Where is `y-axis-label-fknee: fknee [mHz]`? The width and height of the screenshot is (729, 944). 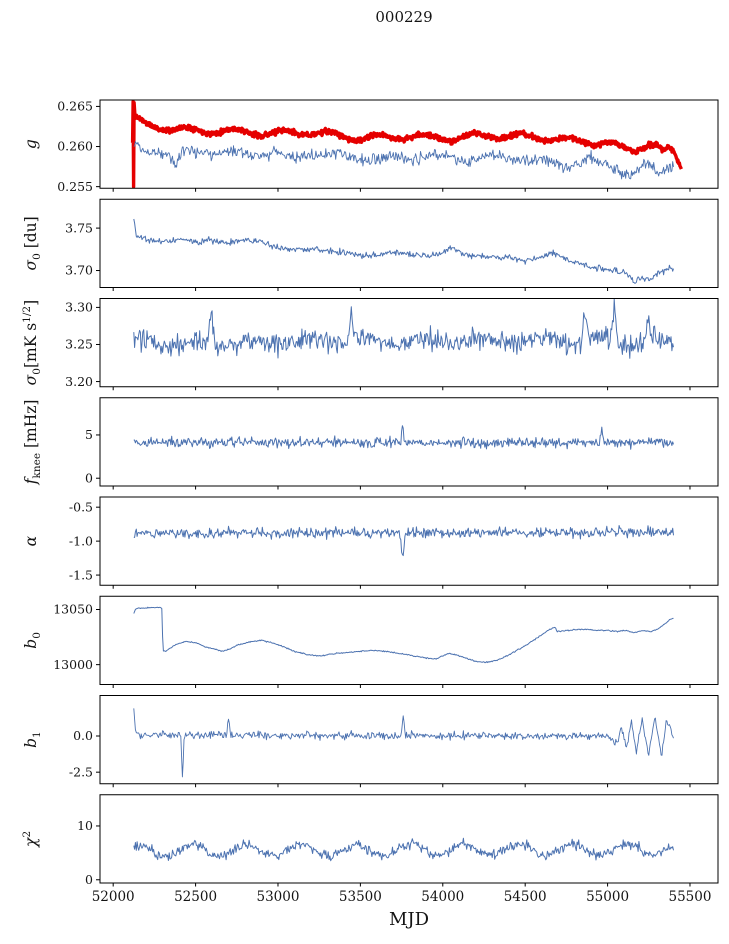
y-axis-label-fknee: fknee [mHz] is located at coordinates (32, 443).